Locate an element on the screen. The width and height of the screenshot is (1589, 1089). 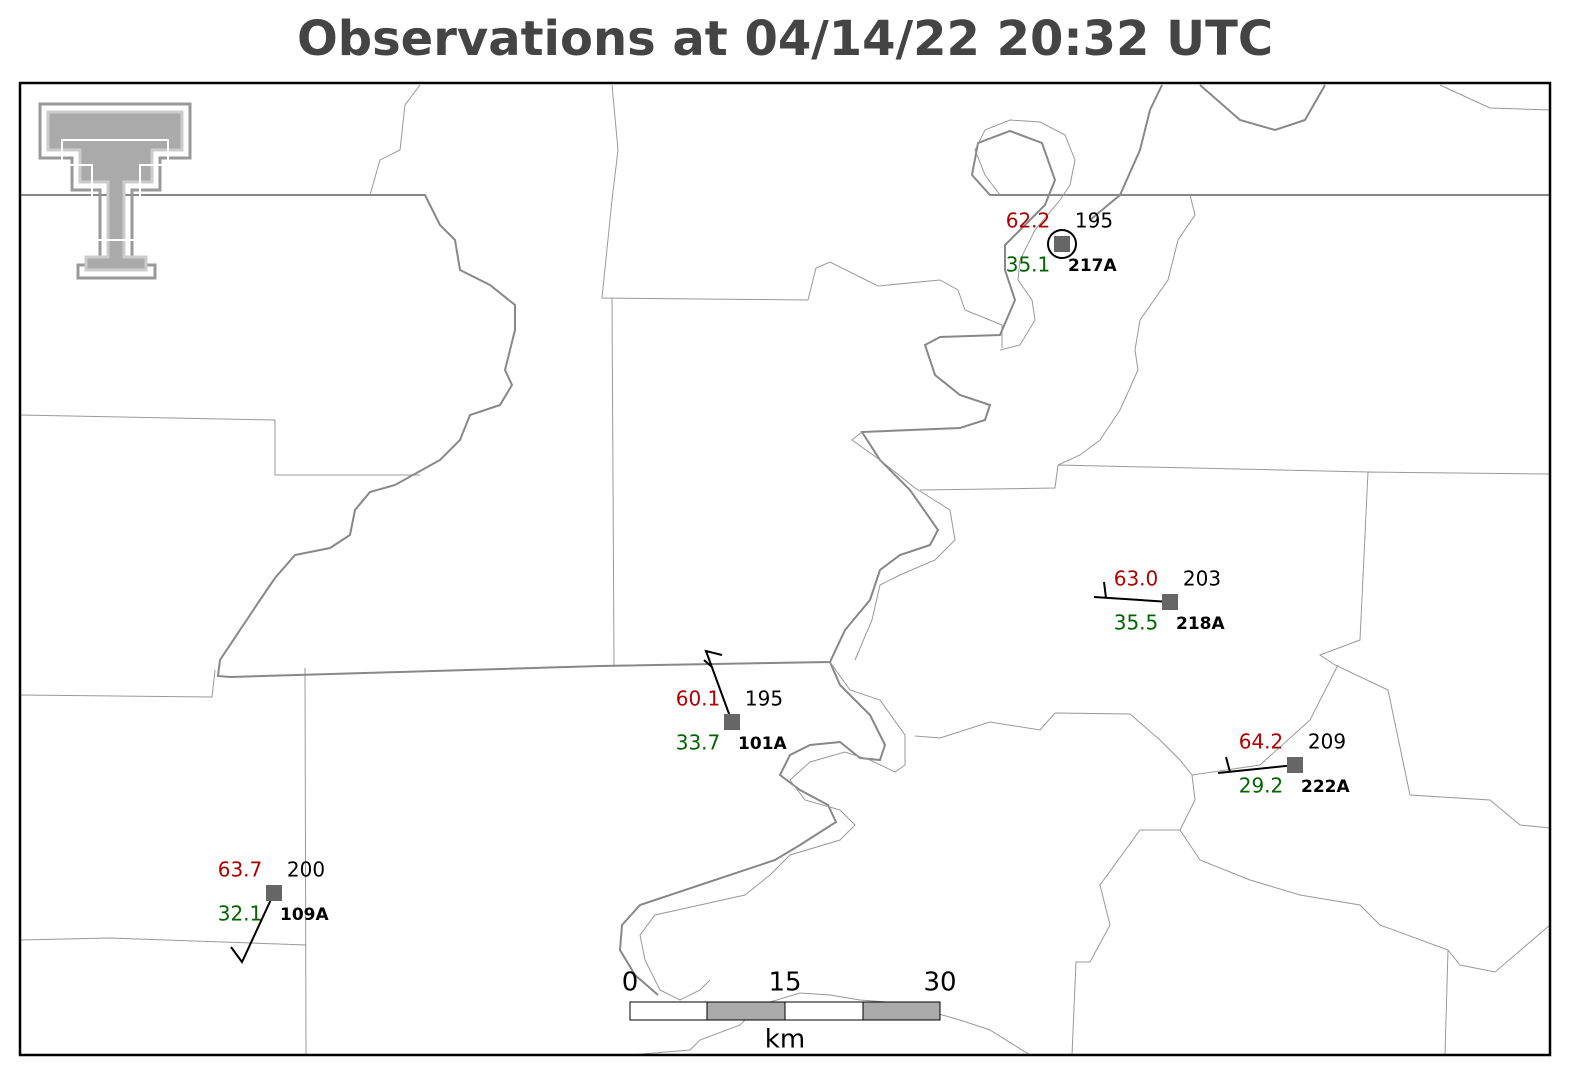
station-id: 109A is located at coordinates (304, 915).